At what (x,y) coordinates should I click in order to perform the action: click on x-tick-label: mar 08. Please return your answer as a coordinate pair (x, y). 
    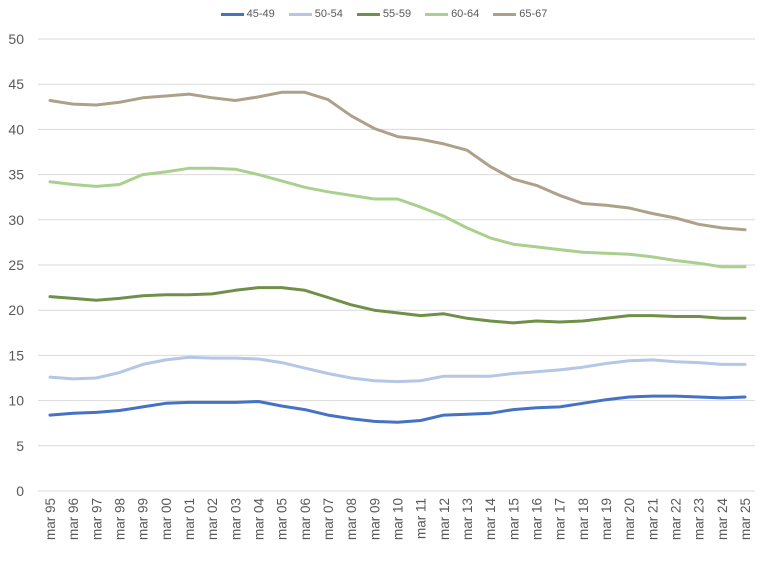
    Looking at the image, I should click on (351, 519).